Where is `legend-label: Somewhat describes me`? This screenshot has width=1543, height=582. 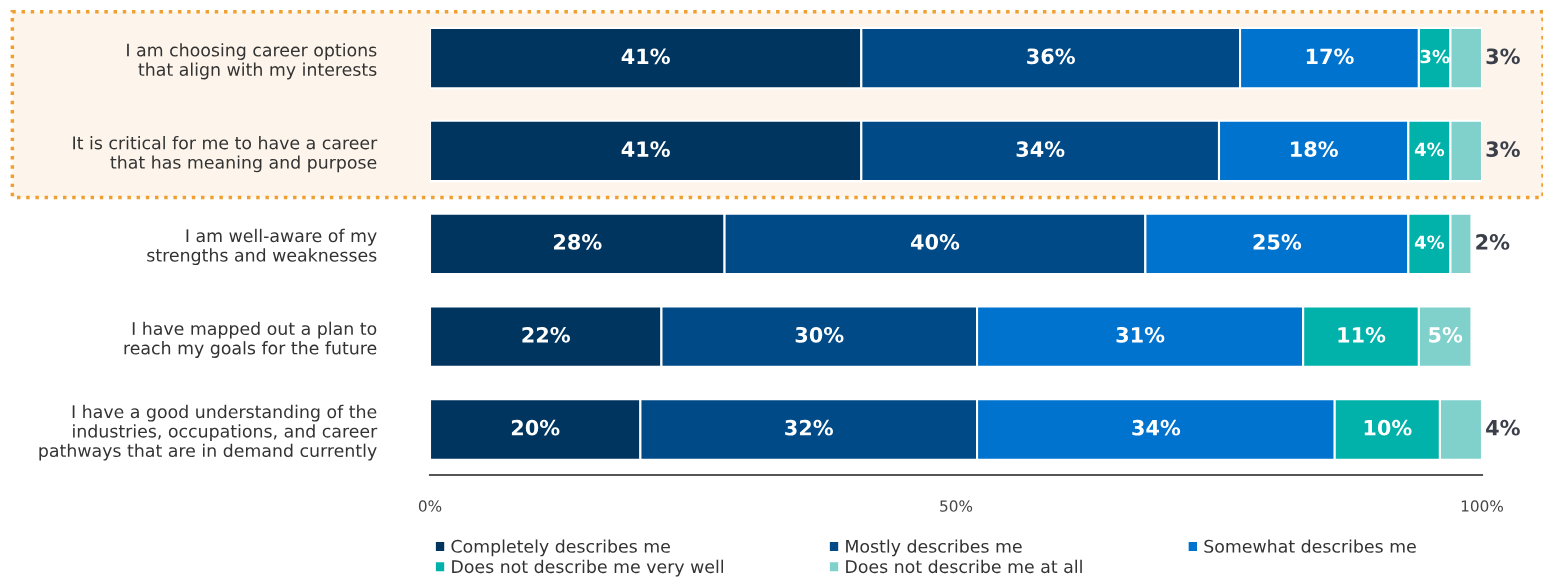
legend-label: Somewhat describes me is located at coordinates (1310, 546).